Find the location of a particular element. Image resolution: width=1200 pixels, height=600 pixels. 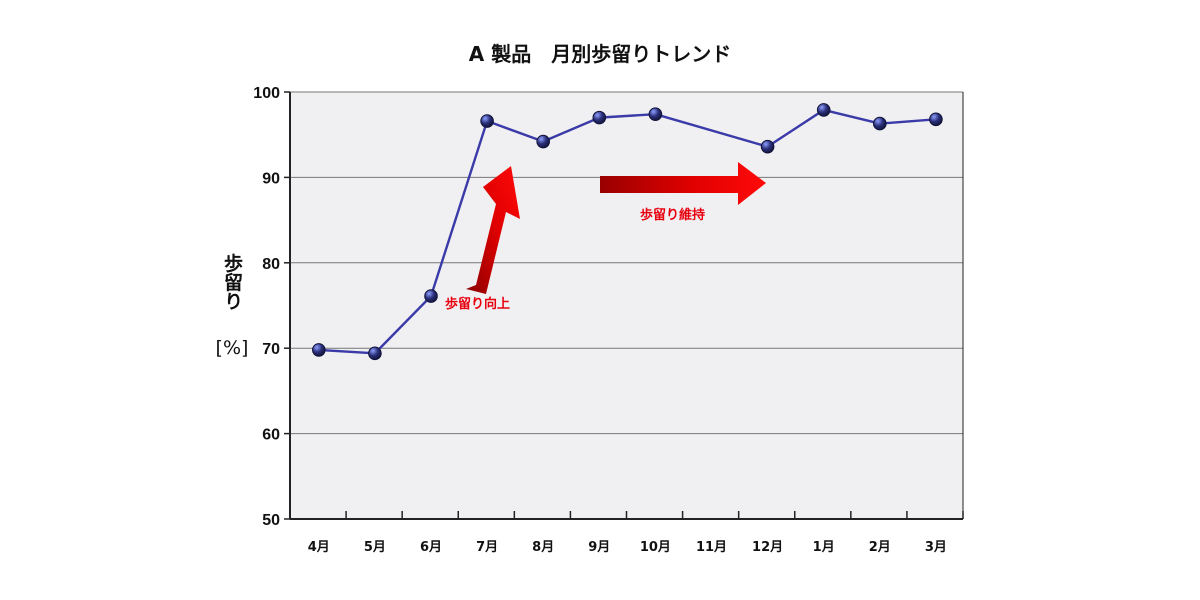

x-tick-label: 8月 is located at coordinates (543, 547).